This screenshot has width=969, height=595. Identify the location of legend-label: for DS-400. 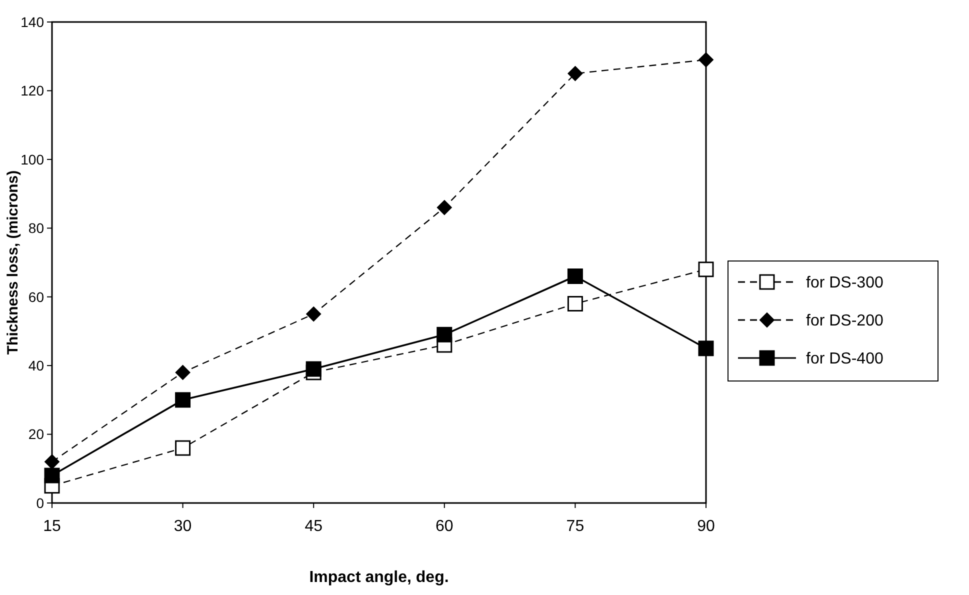
(845, 359).